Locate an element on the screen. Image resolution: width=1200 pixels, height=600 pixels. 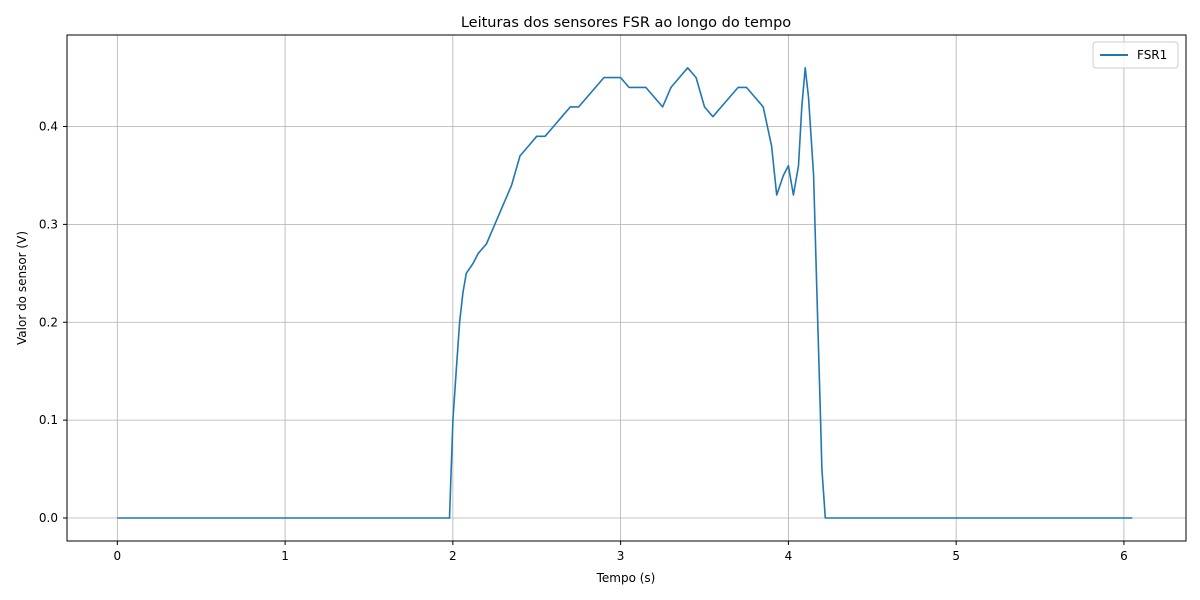
x-tick-label: 0 is located at coordinates (118, 556).